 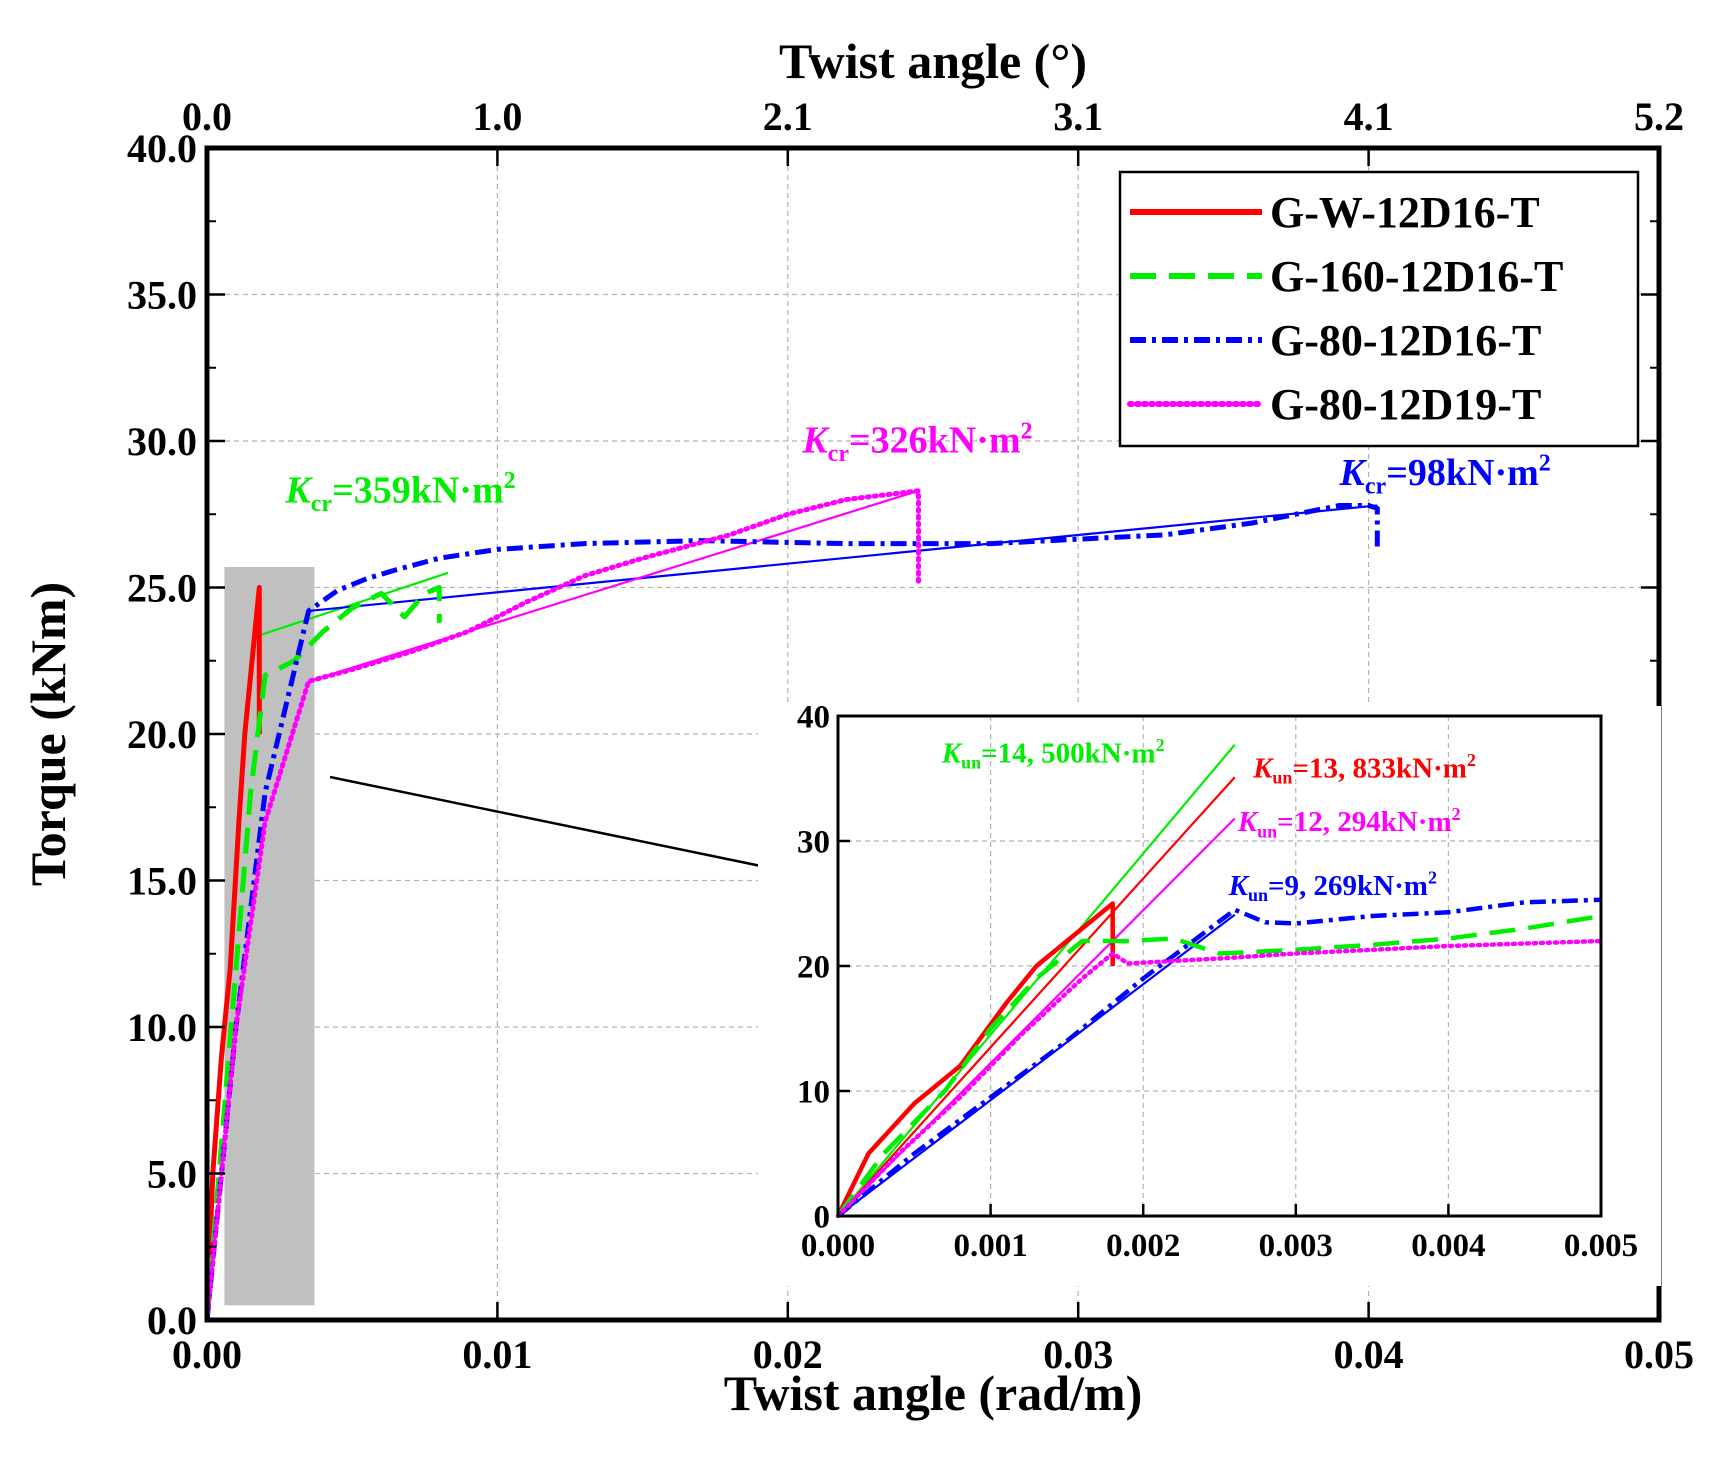 What do you see at coordinates (788, 1354) in the screenshot?
I see `main-xtick-label-2: 0.02` at bounding box center [788, 1354].